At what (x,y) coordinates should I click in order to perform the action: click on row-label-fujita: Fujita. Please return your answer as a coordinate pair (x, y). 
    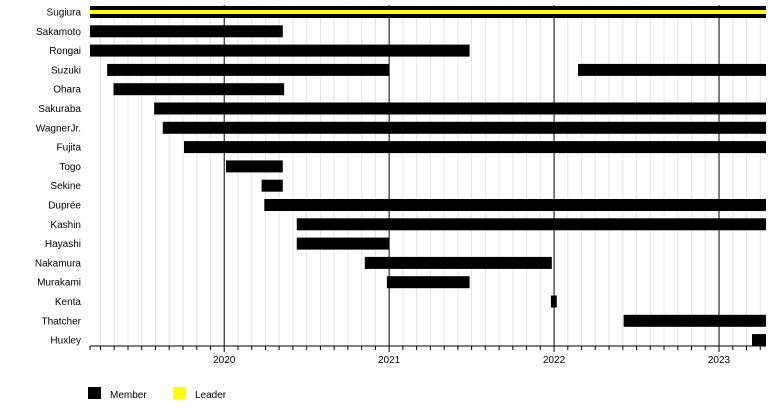
    Looking at the image, I should click on (69, 148).